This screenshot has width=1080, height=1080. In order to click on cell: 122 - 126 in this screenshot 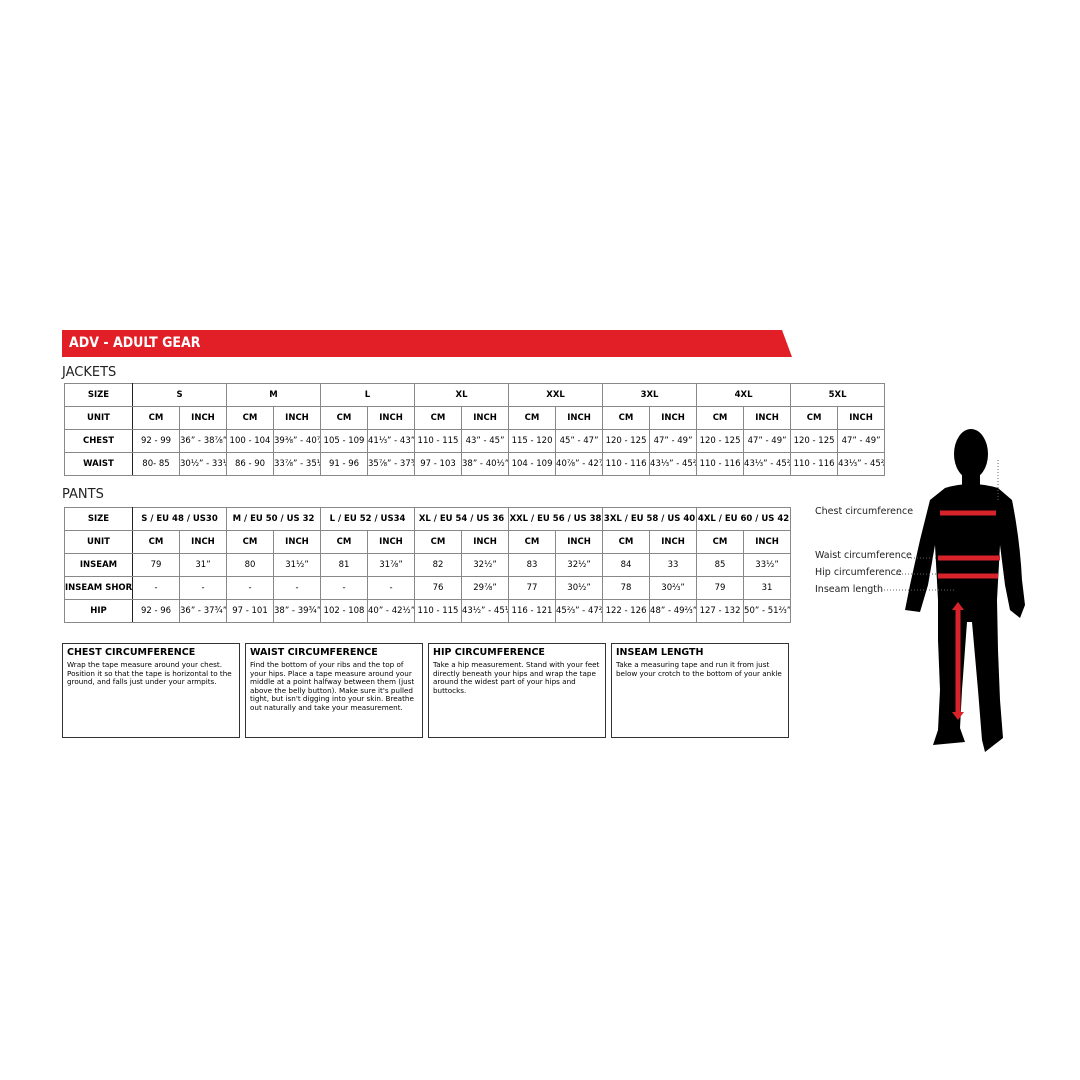, I will do `click(626, 611)`.